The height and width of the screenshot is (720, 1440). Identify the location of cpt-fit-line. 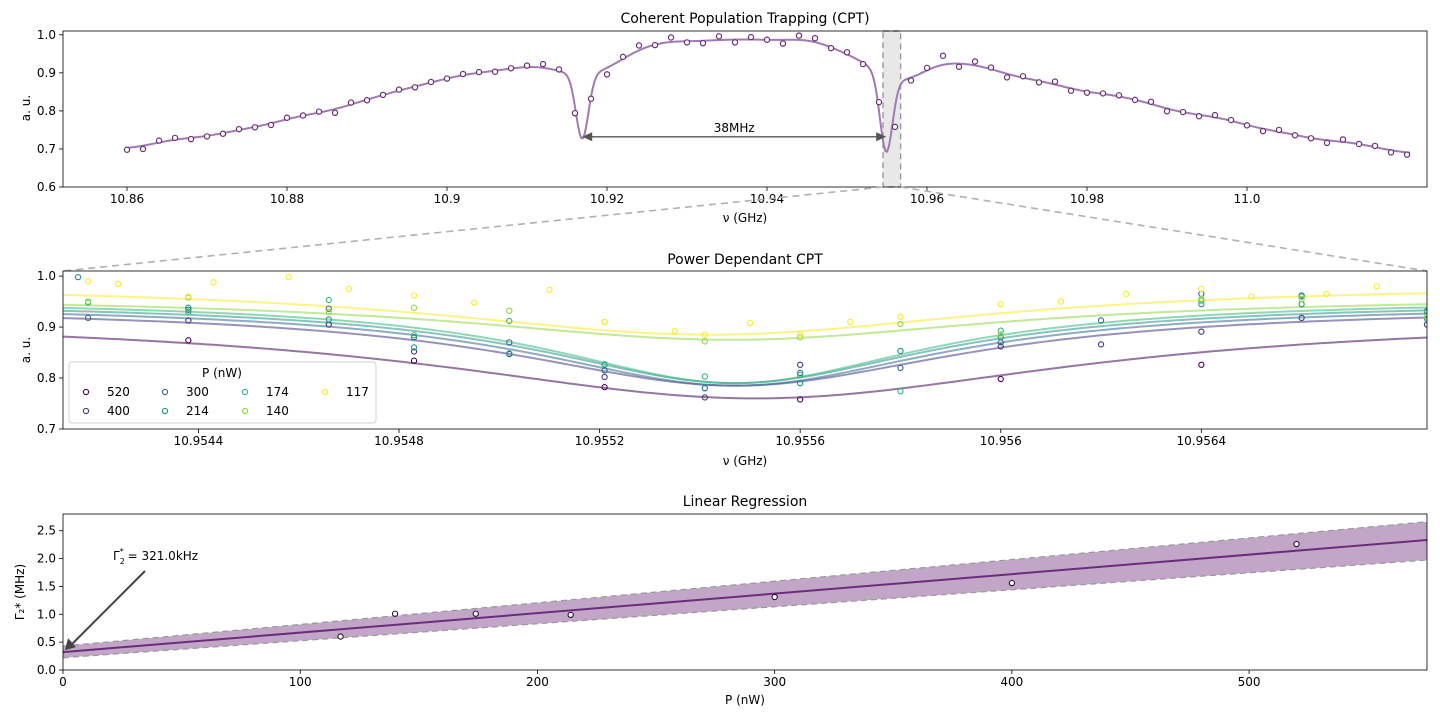
(768, 96).